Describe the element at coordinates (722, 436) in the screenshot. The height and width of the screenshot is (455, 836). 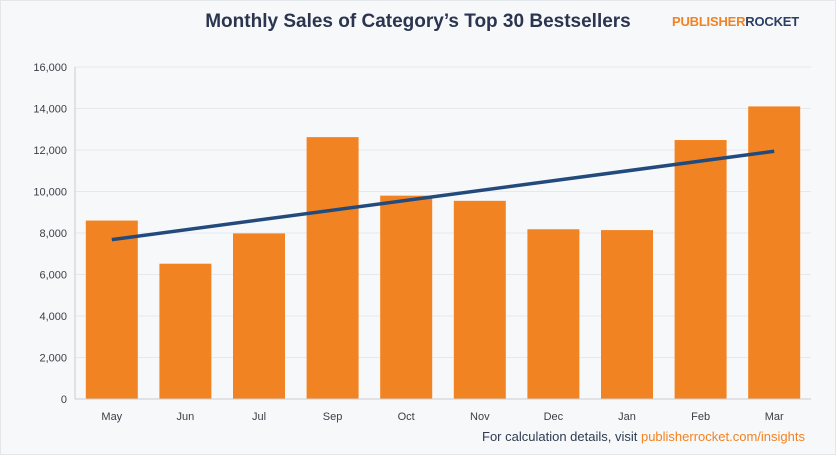
I see `footer-link: publisherrocket.com/insights` at that location.